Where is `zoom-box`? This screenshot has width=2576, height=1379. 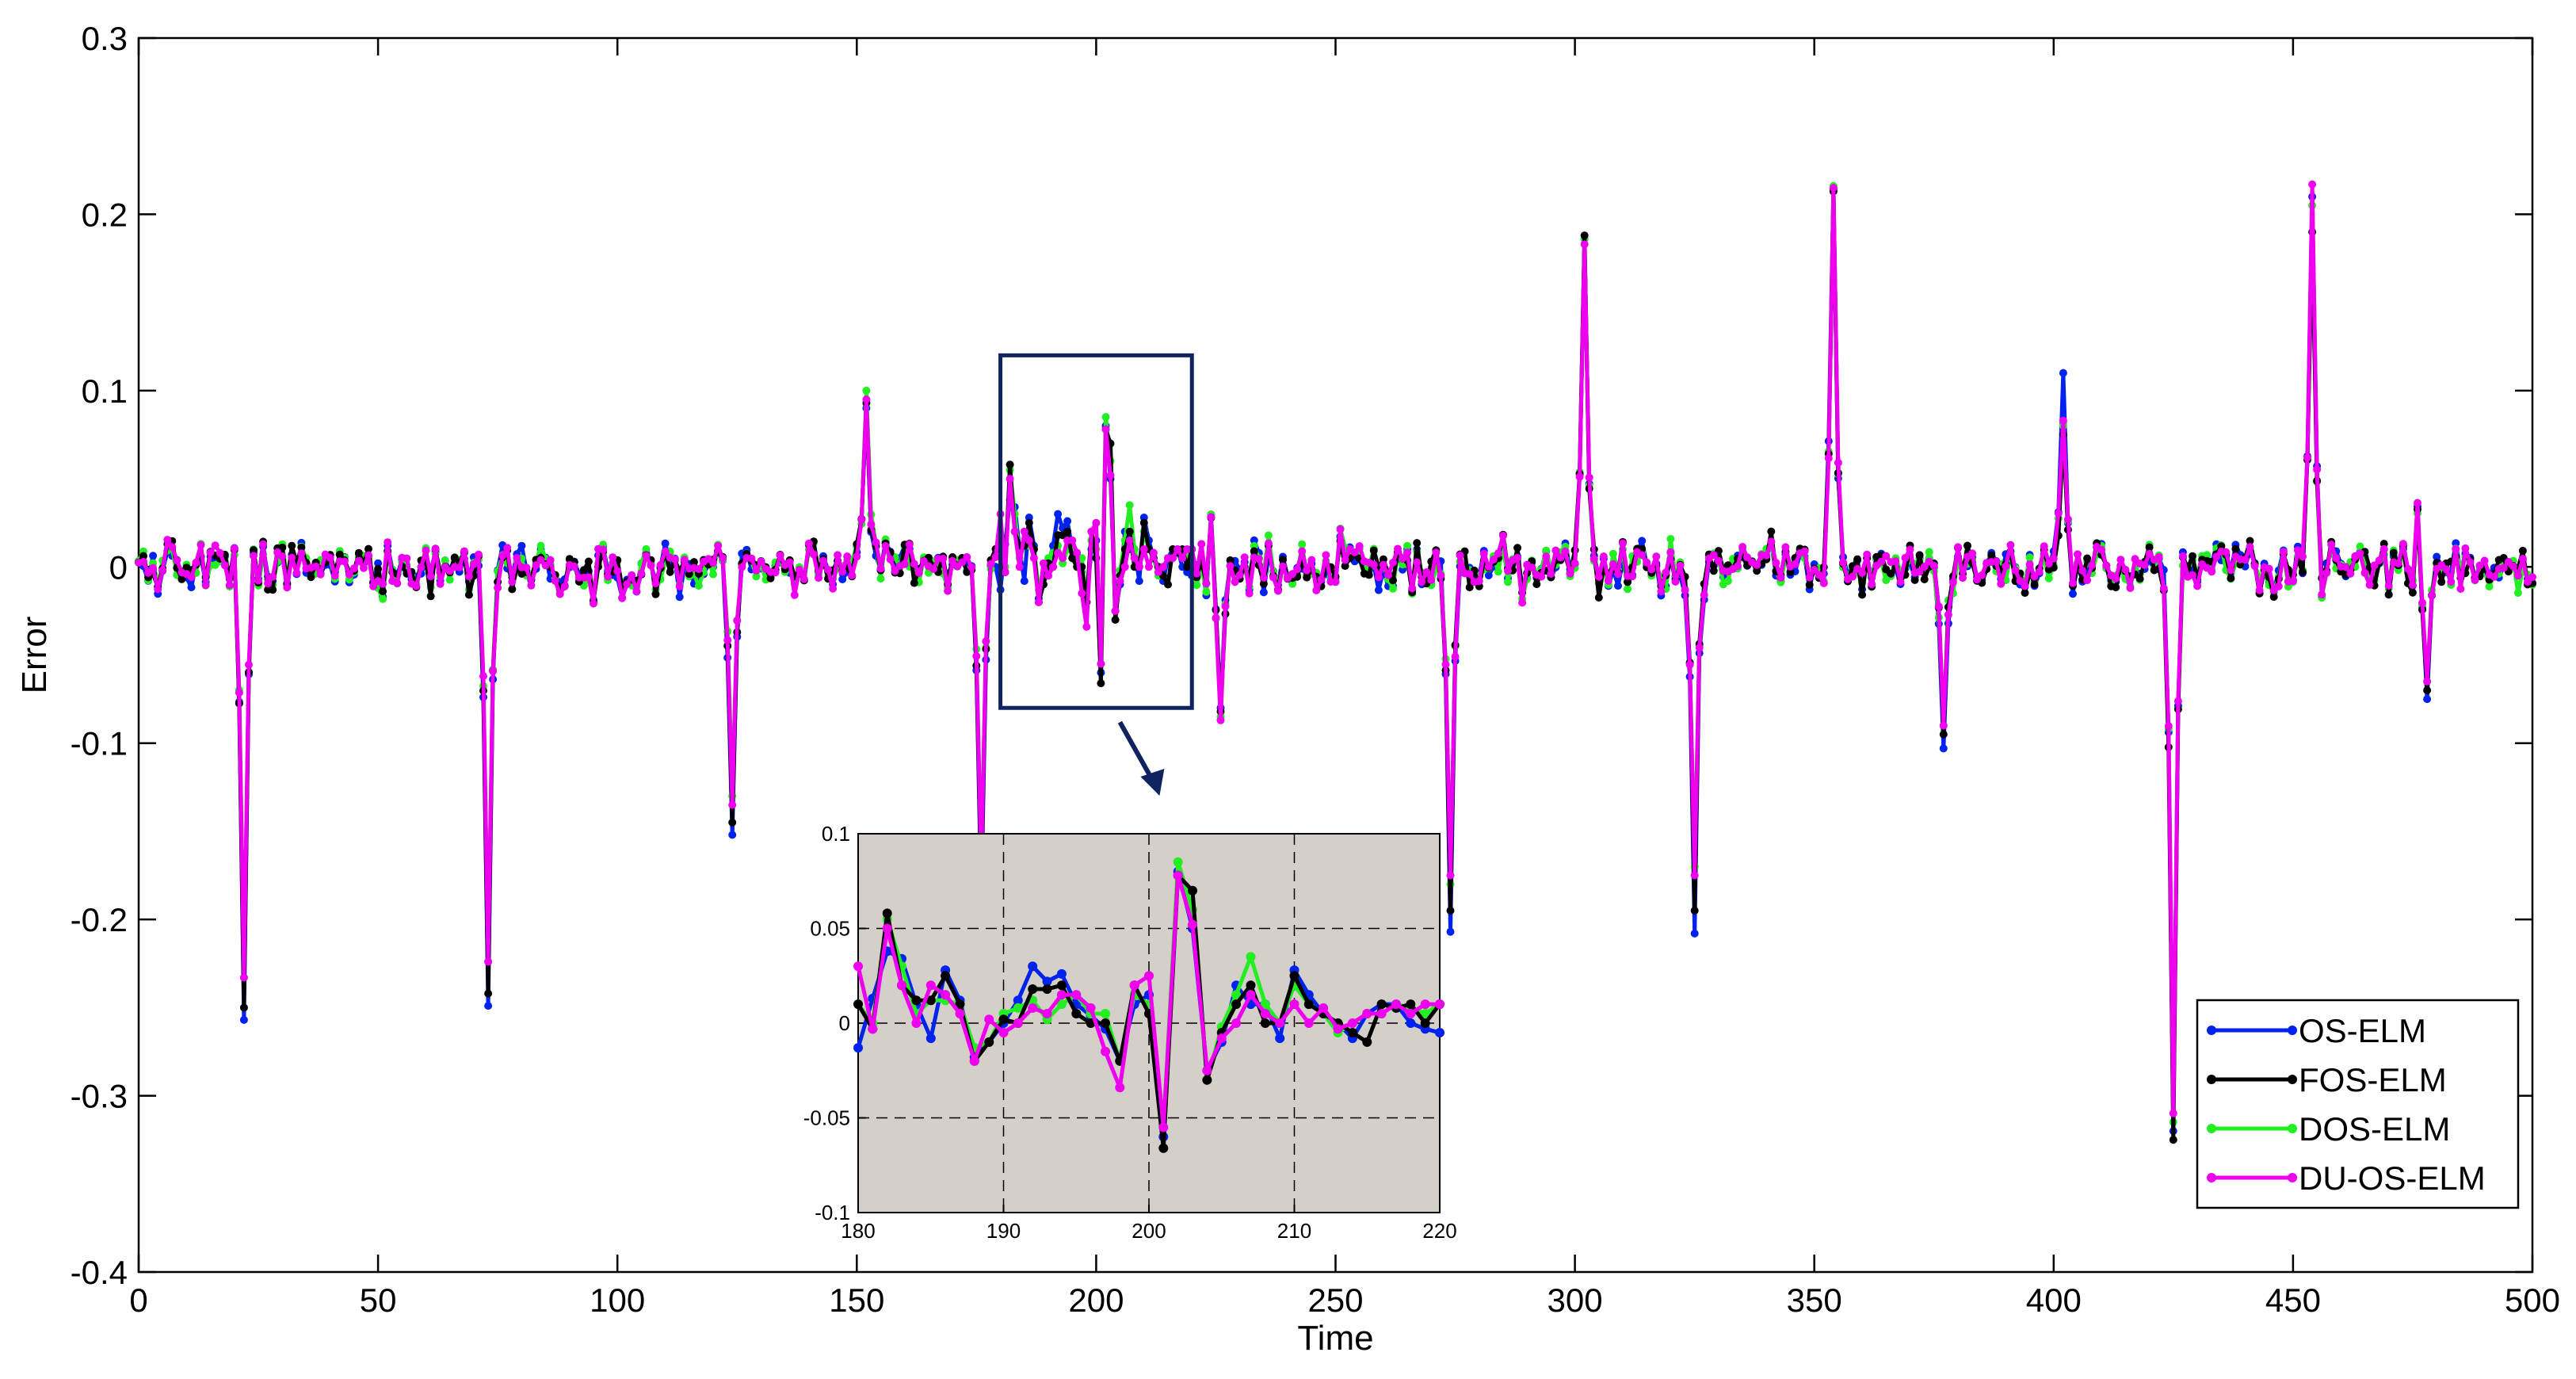
zoom-box is located at coordinates (1096, 531).